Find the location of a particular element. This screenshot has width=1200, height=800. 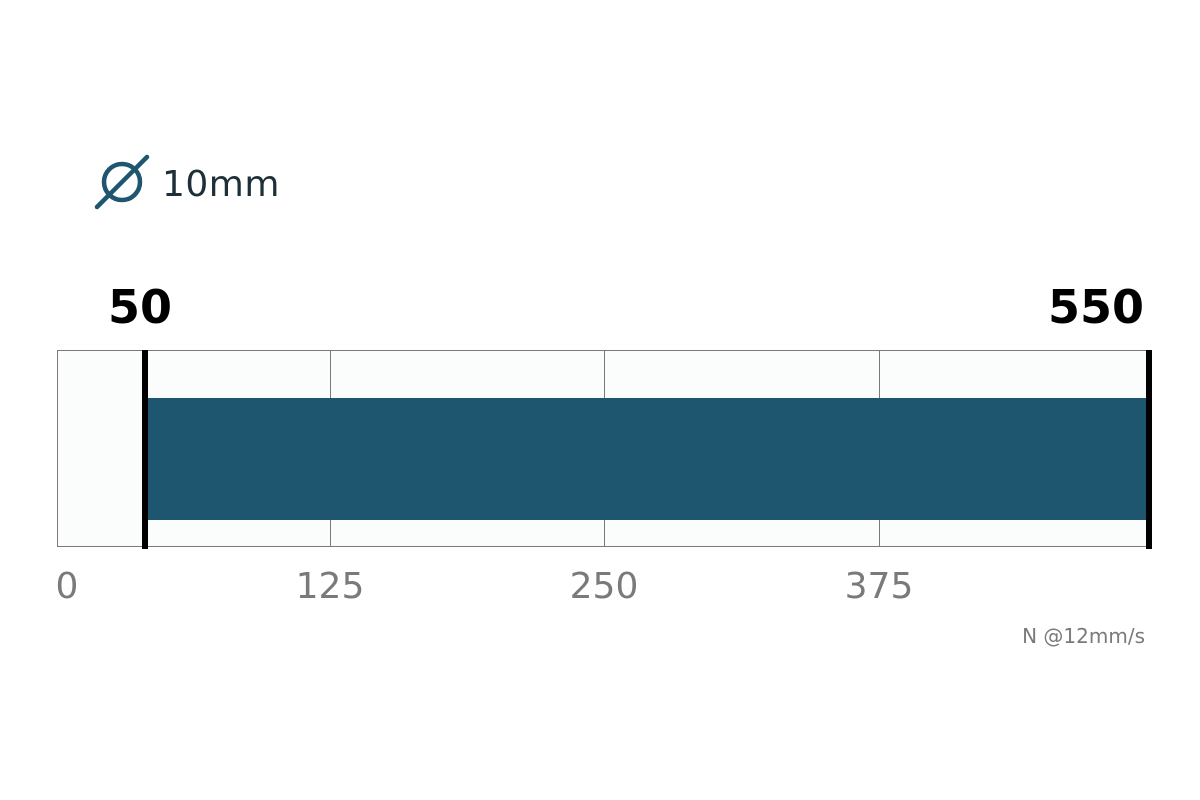

tick-label: 250 is located at coordinates (604, 586).